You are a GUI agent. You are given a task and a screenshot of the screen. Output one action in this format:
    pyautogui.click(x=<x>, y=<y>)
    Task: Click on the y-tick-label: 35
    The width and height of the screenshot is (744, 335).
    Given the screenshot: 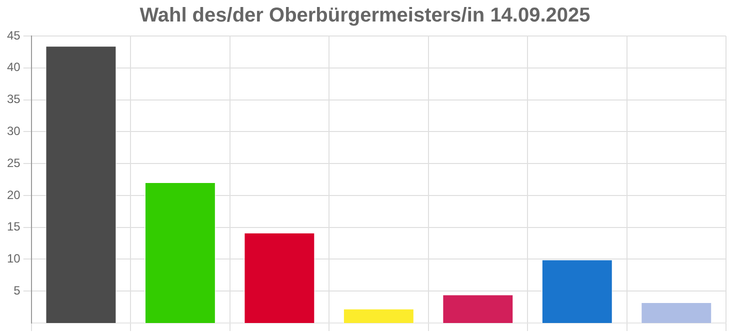 What is the action you would take?
    pyautogui.click(x=13, y=99)
    